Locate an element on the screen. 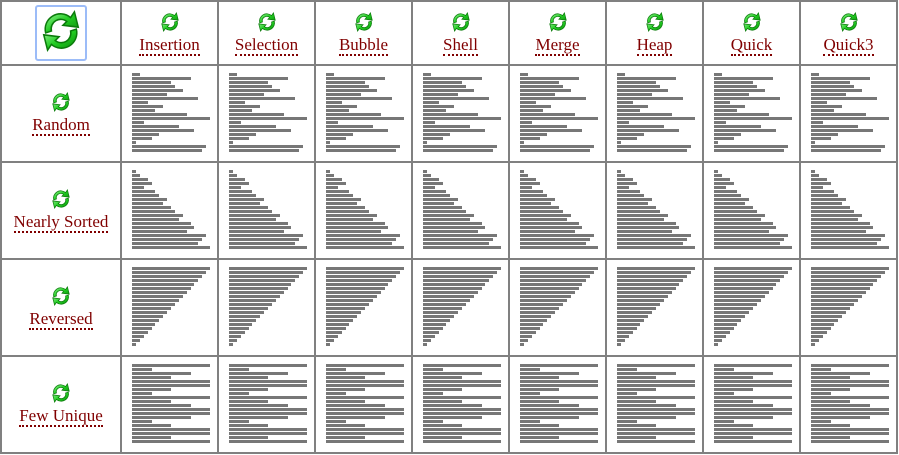  condition-link: Few Unique is located at coordinates (61, 416).